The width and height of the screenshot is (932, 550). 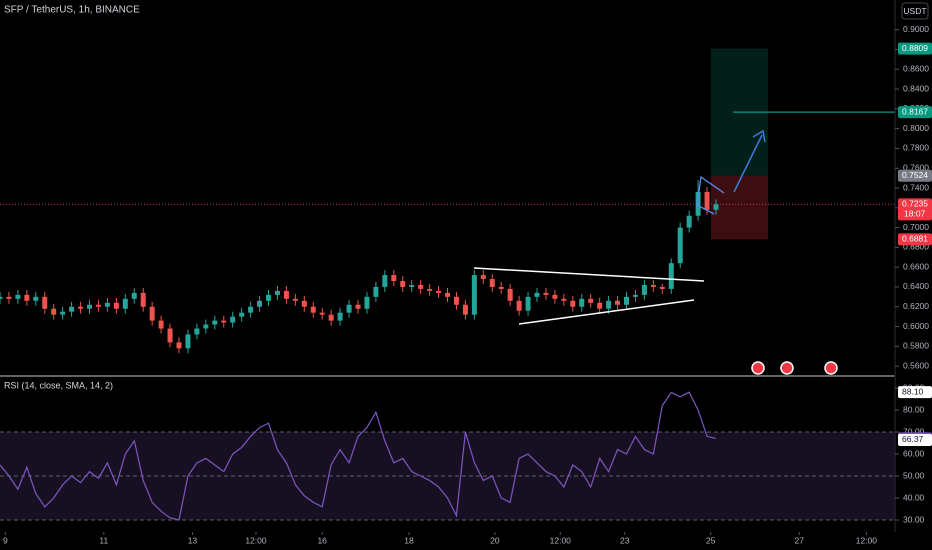 I want to click on price-badge-label: 0.7235, so click(x=915, y=204).